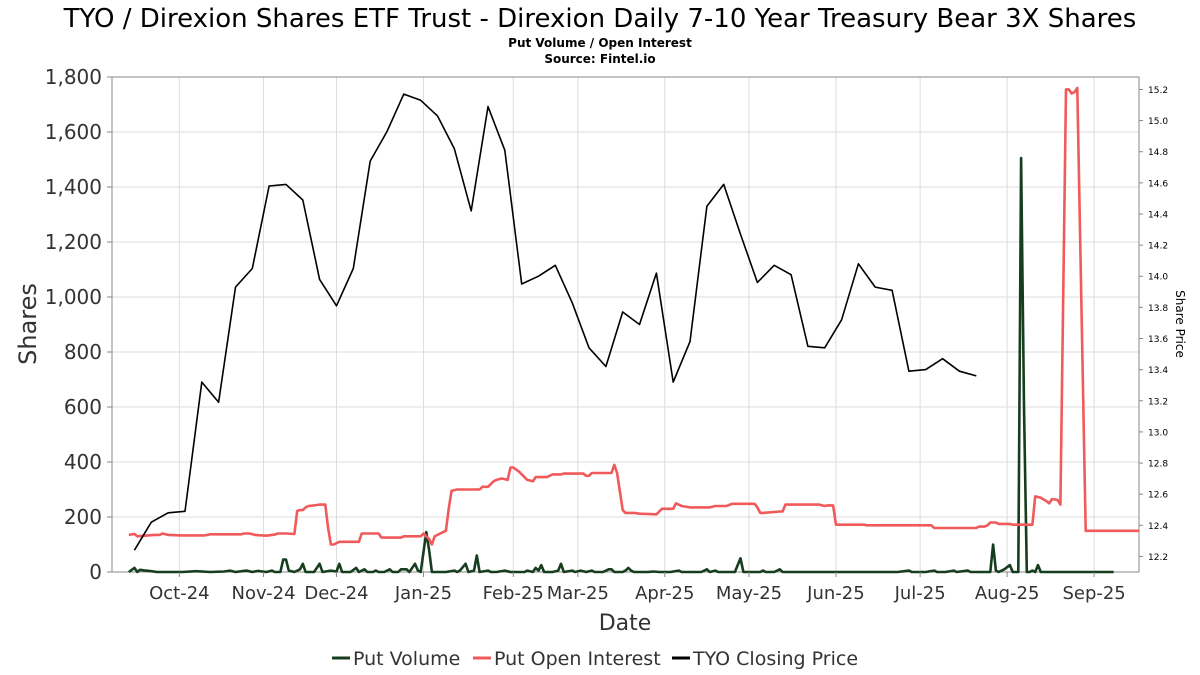  Describe the element at coordinates (73, 77) in the screenshot. I see `y-tick-label: 1,800` at that location.